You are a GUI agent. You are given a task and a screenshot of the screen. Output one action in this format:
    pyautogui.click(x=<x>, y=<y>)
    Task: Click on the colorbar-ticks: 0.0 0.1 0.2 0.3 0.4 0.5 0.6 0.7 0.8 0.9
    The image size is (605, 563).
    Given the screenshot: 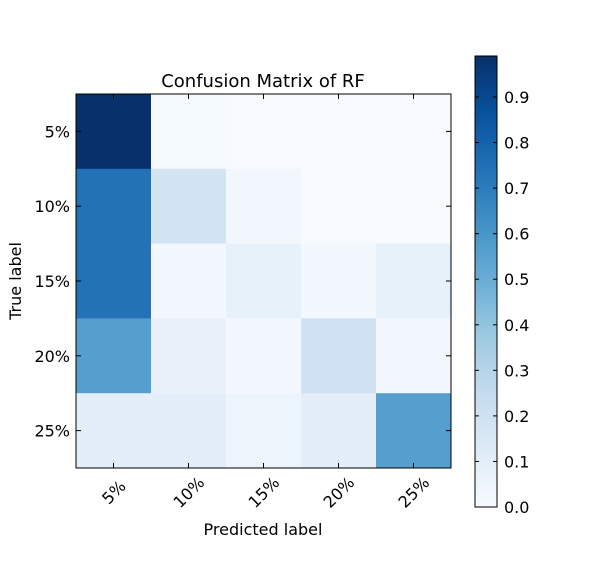 What is the action you would take?
    pyautogui.click(x=502, y=302)
    